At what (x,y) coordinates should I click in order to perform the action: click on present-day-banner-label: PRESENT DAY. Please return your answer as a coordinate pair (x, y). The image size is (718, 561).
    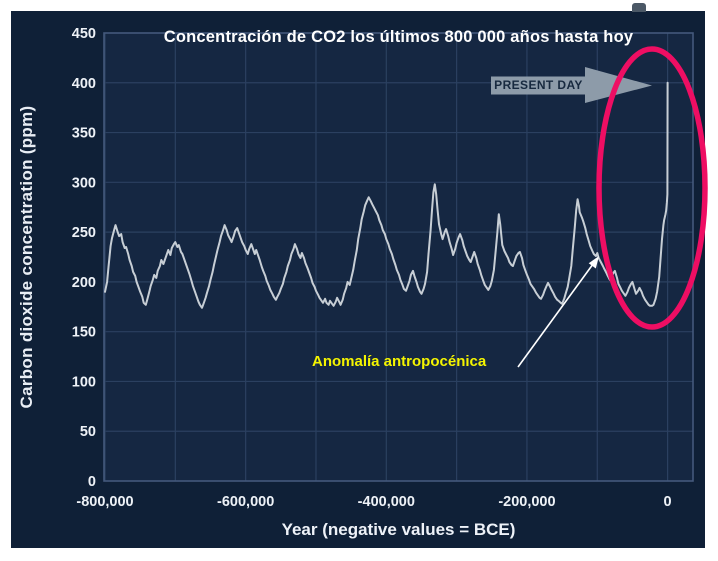
    Looking at the image, I should click on (538, 85).